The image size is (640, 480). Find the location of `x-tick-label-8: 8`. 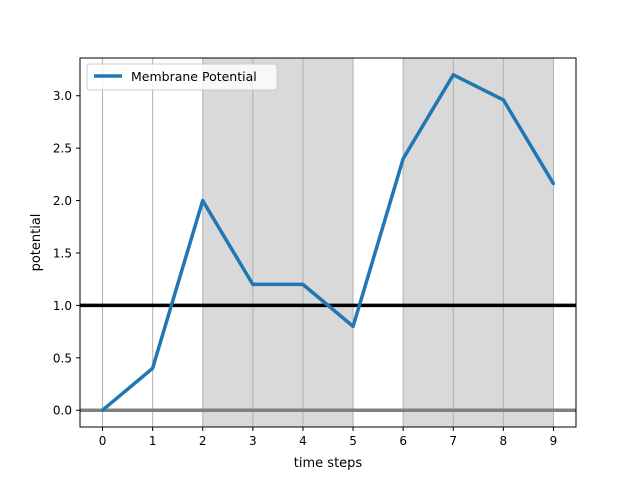

x-tick-label-8: 8 is located at coordinates (504, 441).